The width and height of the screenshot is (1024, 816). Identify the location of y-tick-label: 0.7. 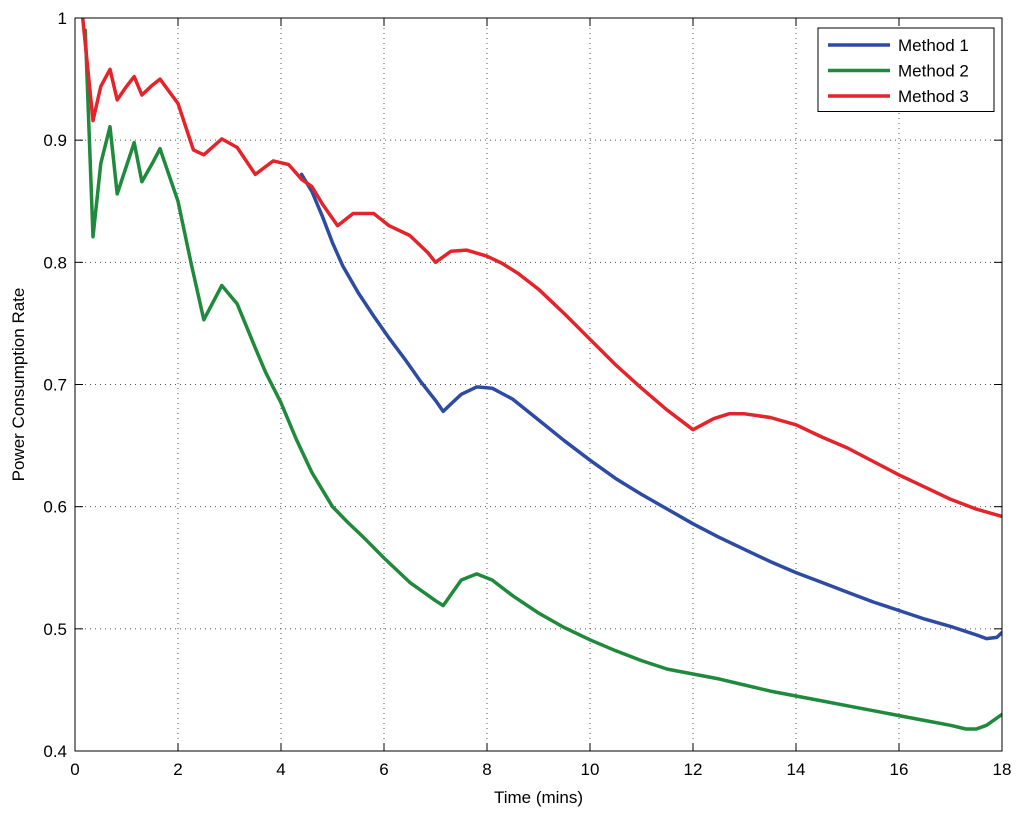
(55, 385).